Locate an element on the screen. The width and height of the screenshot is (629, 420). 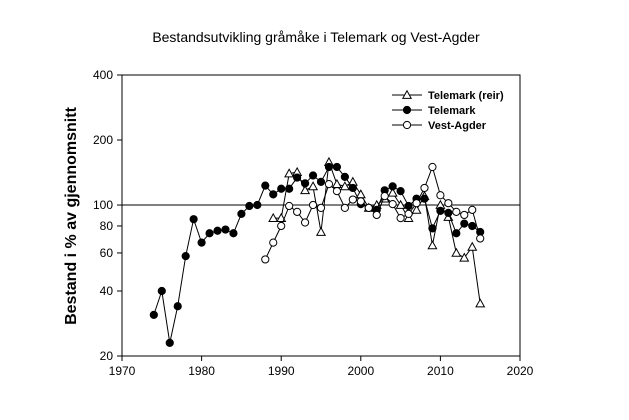
x-tick-label: 1970 is located at coordinates (122, 371).